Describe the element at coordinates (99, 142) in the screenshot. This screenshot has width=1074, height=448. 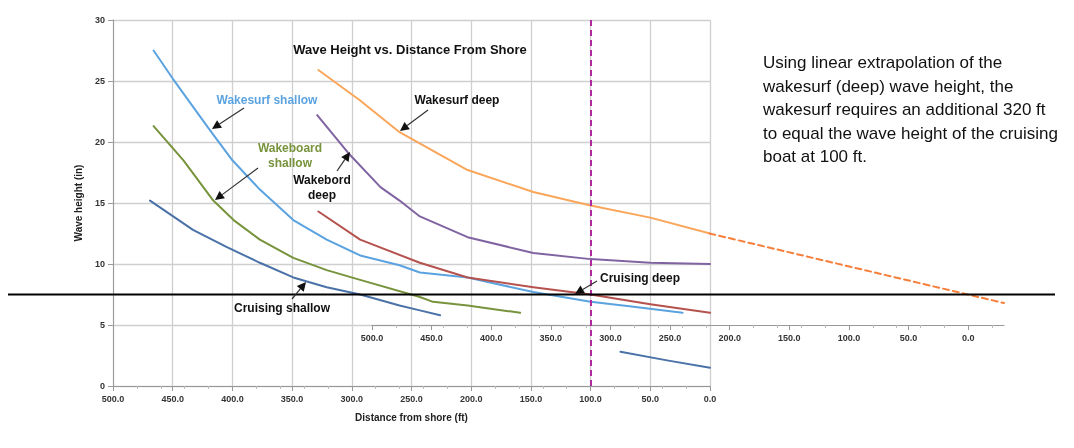
I see `y-tick-label: 20` at that location.